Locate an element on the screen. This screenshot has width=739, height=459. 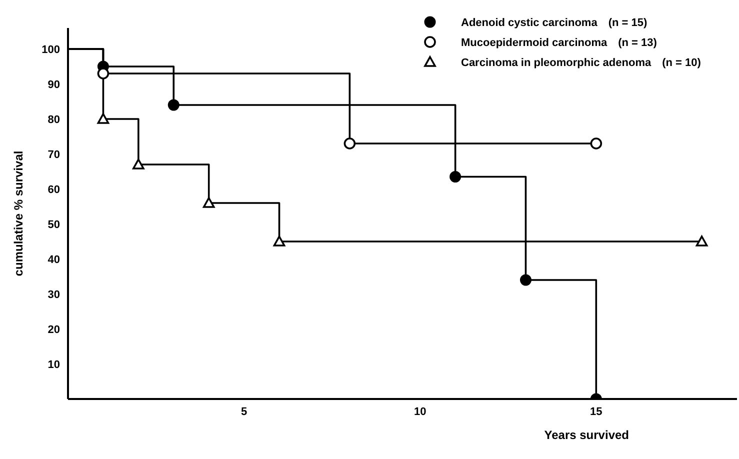
x-axis-title: Years survived is located at coordinates (586, 435).